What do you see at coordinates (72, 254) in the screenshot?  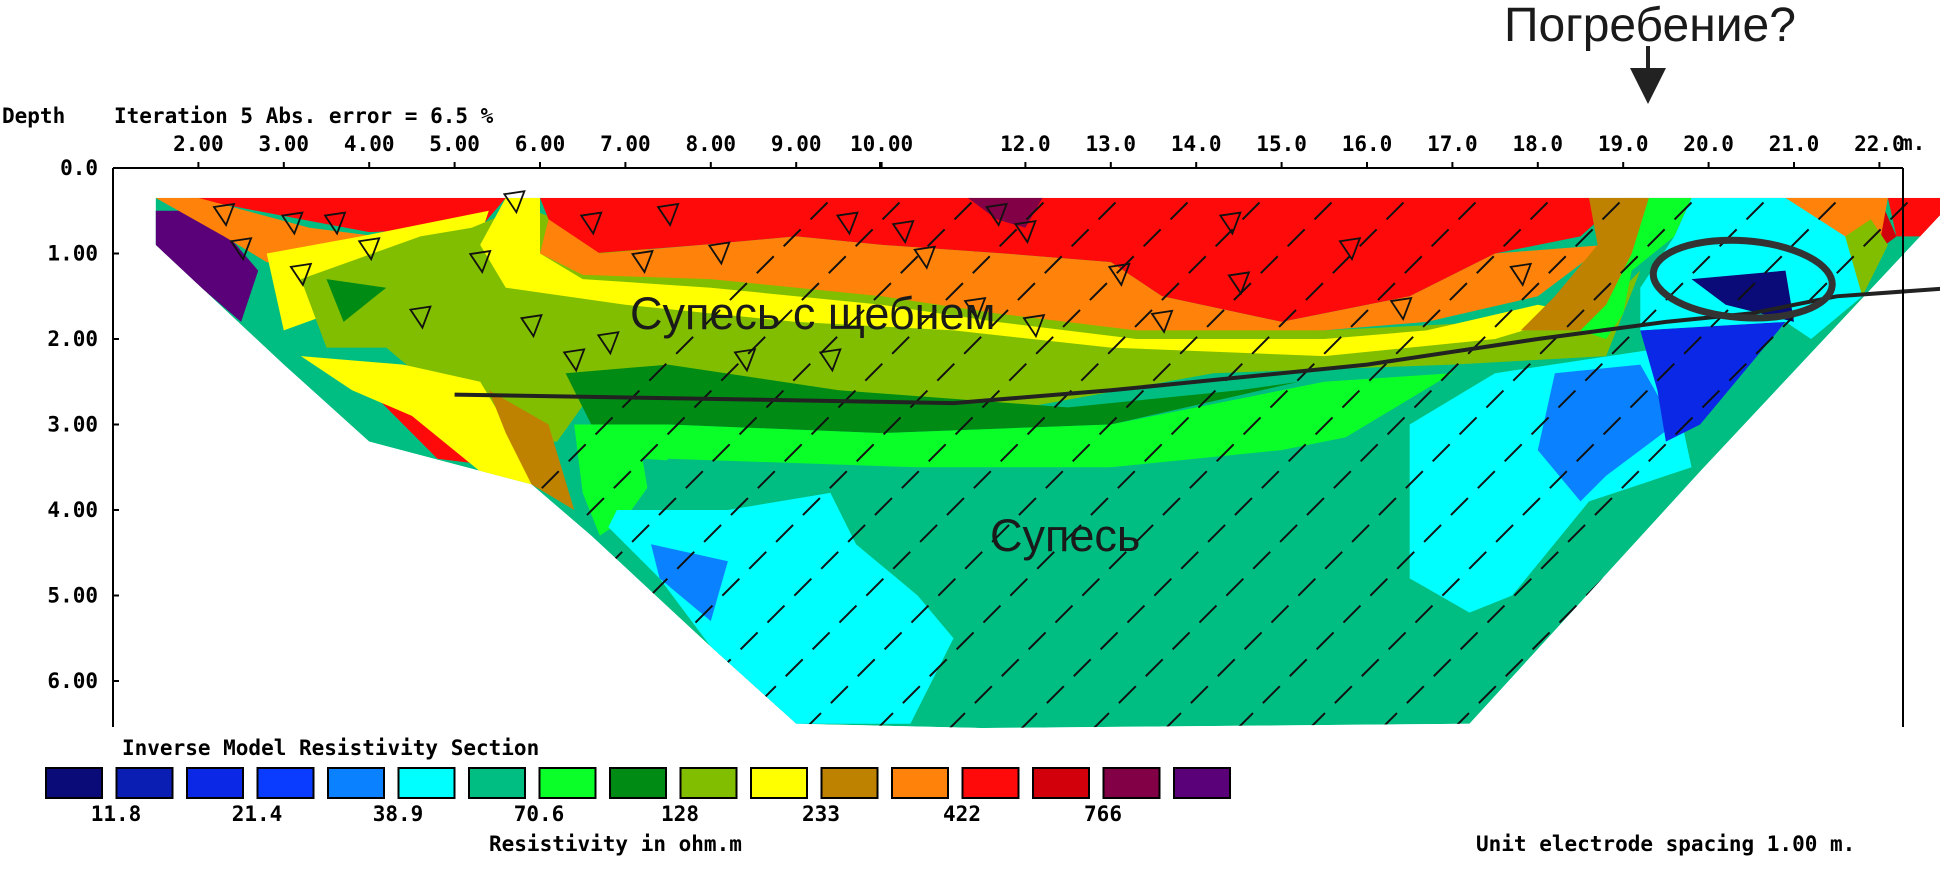 I see `y-tick-label: 1.00` at bounding box center [72, 254].